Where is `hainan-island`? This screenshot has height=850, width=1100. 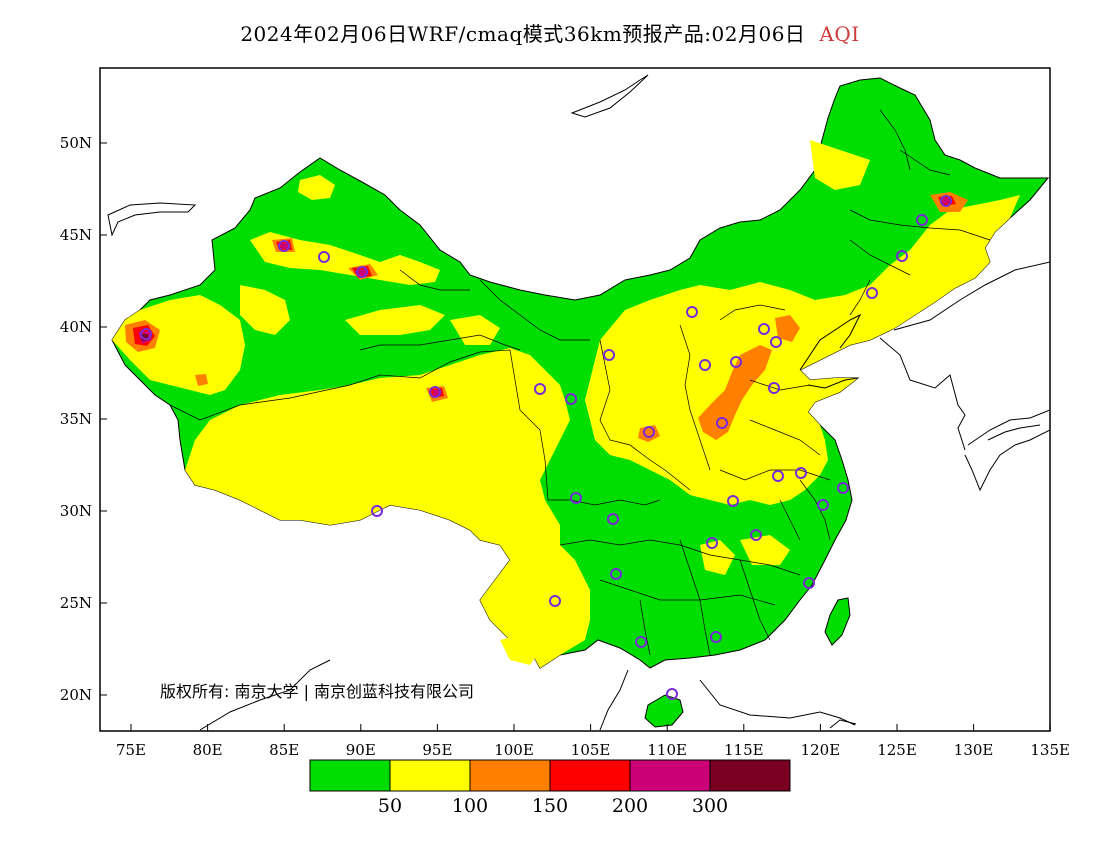 hainan-island is located at coordinates (664, 711).